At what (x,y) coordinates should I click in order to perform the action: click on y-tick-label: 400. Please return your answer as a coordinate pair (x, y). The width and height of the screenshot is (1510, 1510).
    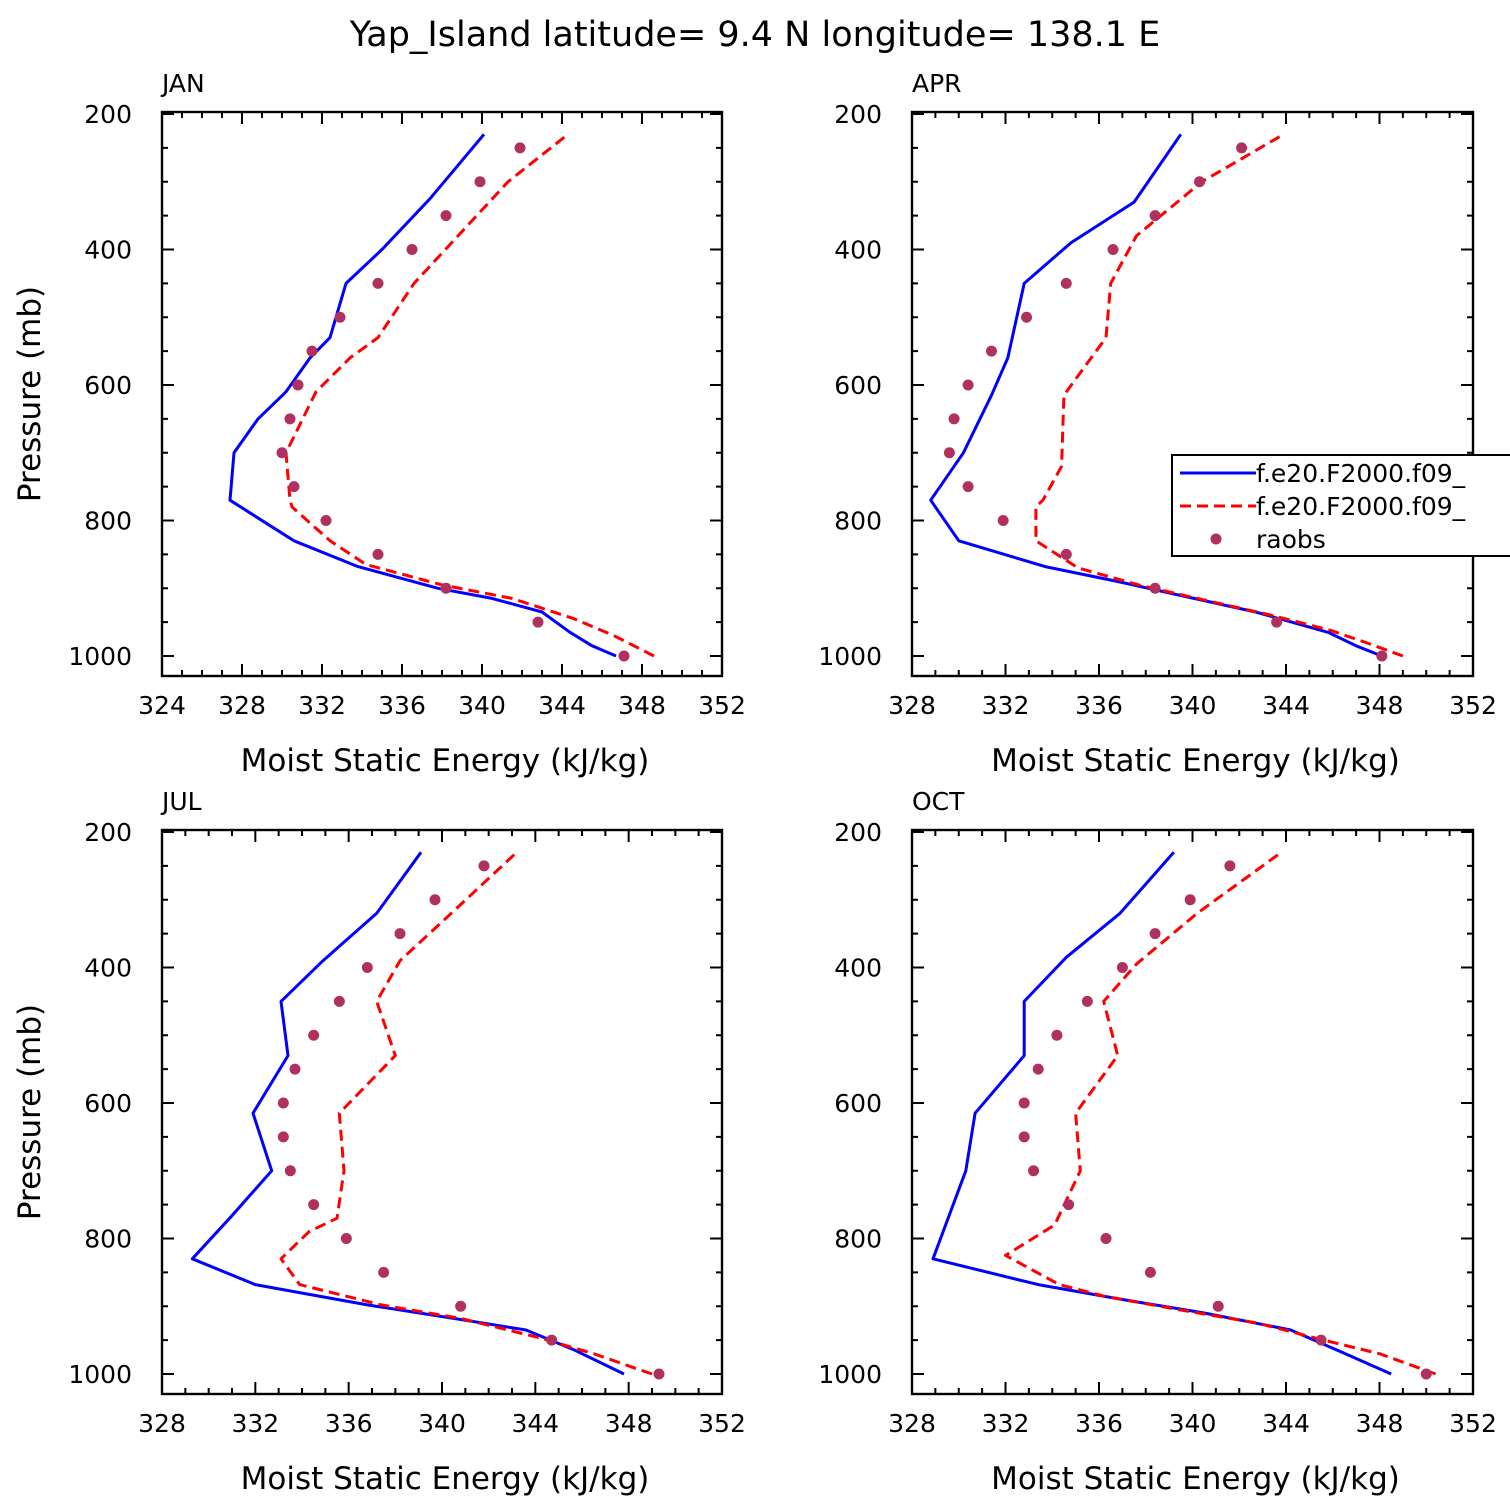
    Looking at the image, I should click on (108, 968).